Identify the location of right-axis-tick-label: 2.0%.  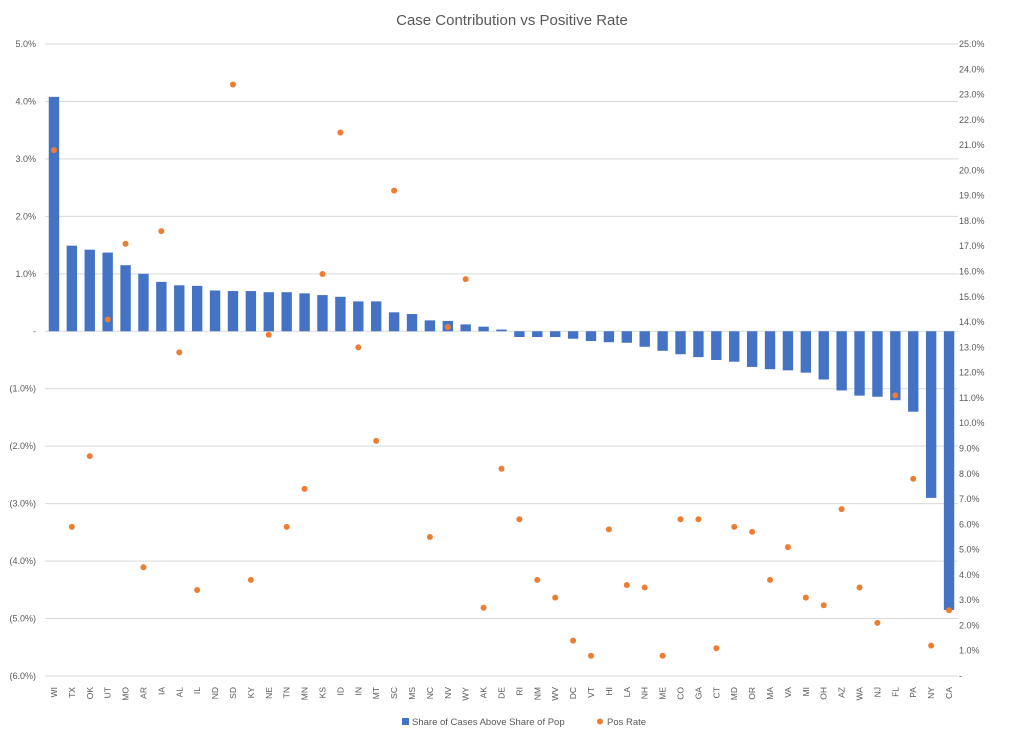
(969, 625).